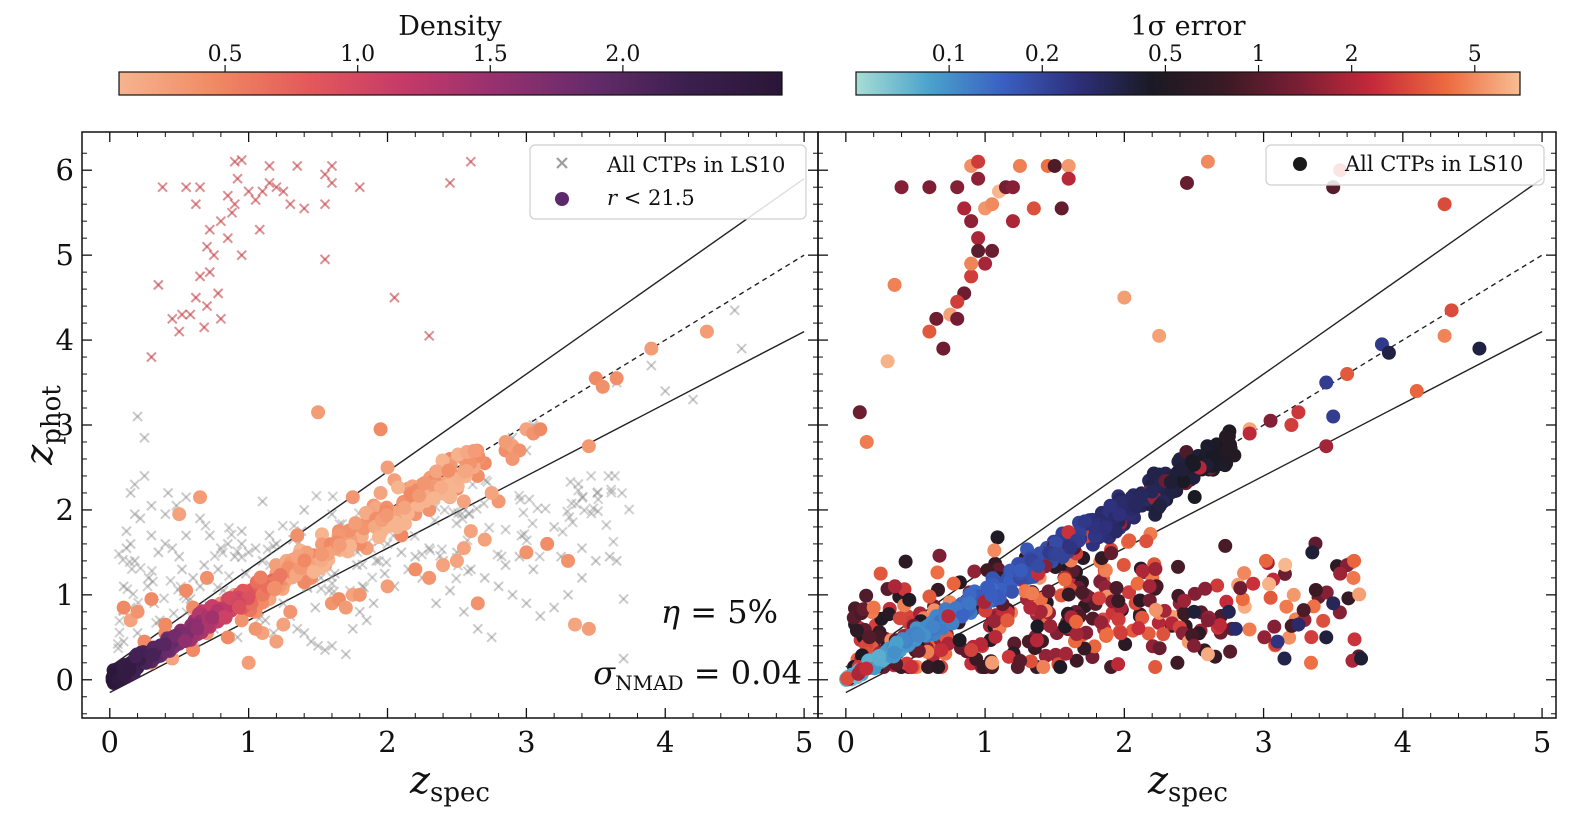 The image size is (1577, 820). What do you see at coordinates (729, 612) in the screenshot?
I see `eta-value: = 5%` at bounding box center [729, 612].